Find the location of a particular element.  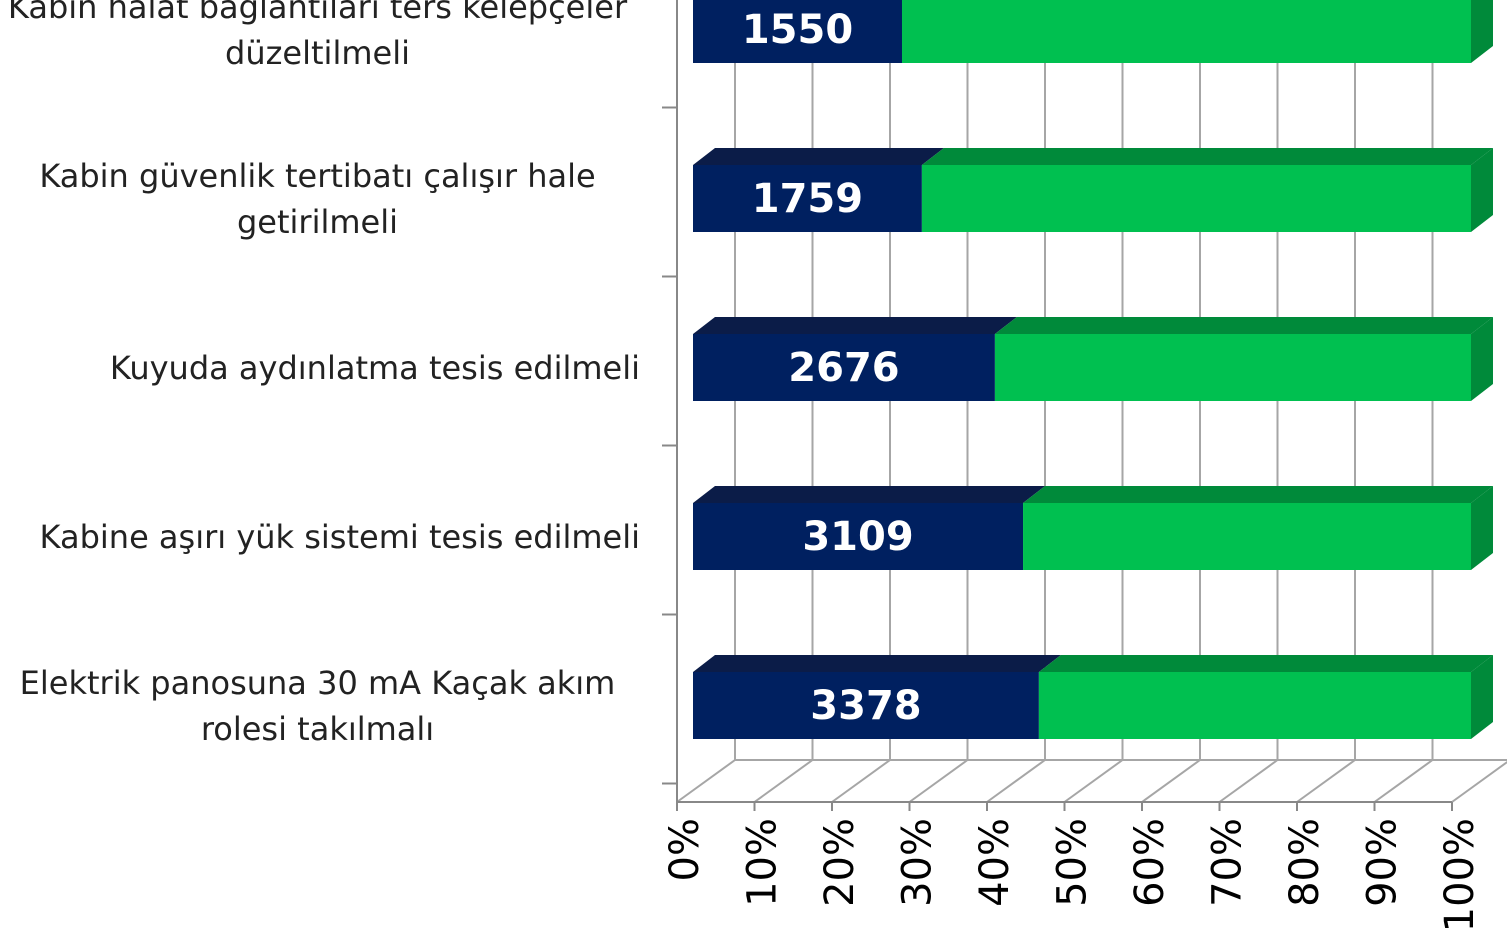

x-tick-label: 70% is located at coordinates (1228, 862).